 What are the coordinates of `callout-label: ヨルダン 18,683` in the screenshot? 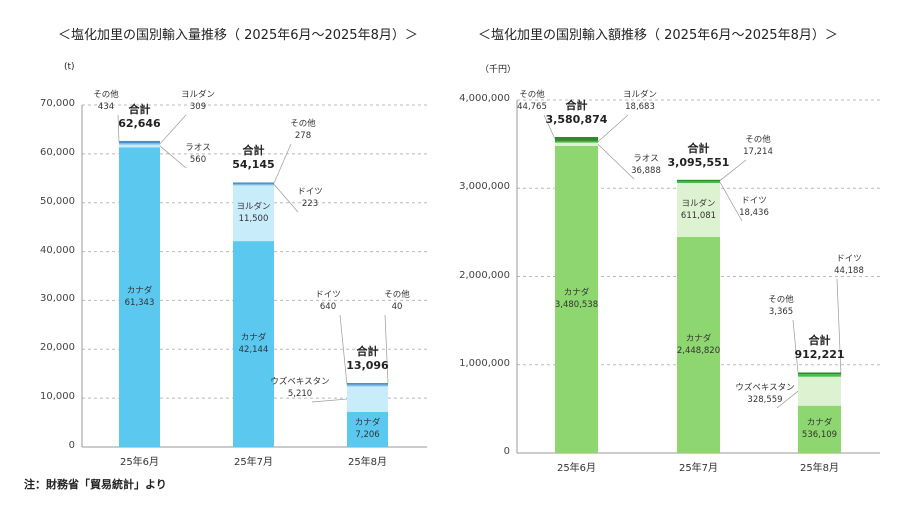 It's located at (640, 101).